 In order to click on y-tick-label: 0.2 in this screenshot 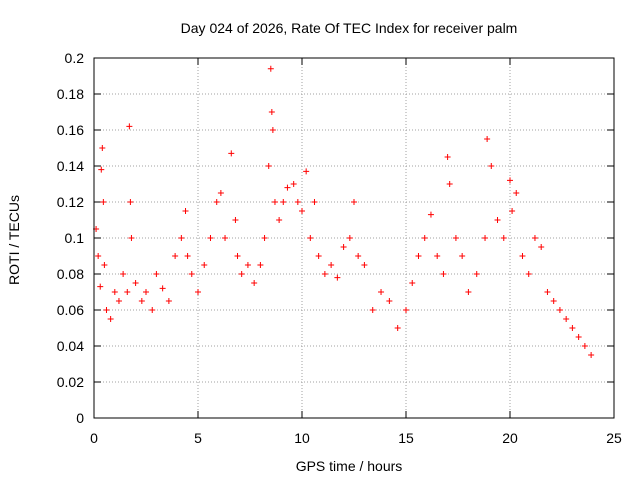, I will do `click(75, 58)`.